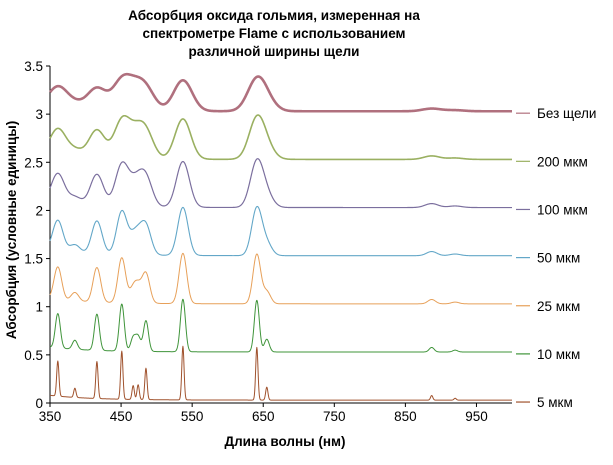 The height and width of the screenshot is (465, 613). What do you see at coordinates (39, 210) in the screenshot?
I see `y-tick-label: 2` at bounding box center [39, 210].